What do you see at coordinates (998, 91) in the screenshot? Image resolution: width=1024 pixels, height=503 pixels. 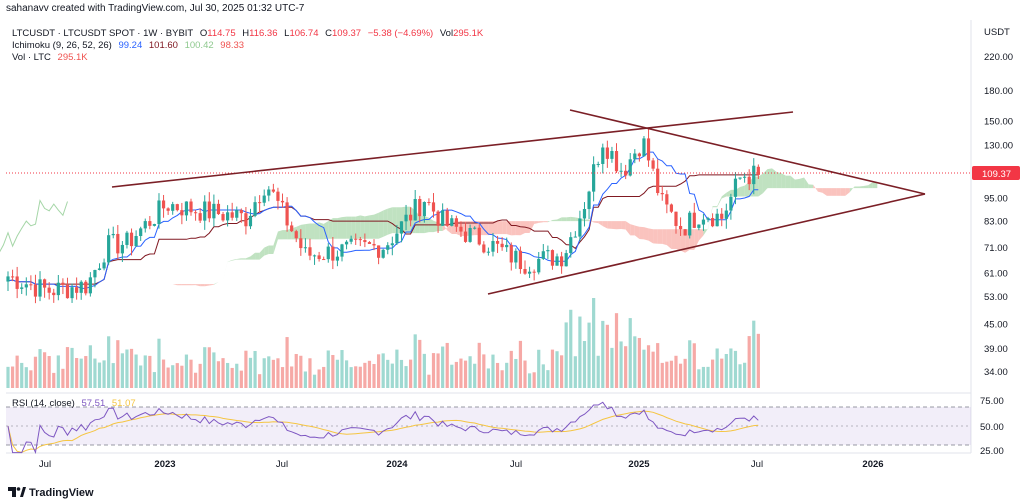 I see `price-tick-label: 180.00` at bounding box center [998, 91].